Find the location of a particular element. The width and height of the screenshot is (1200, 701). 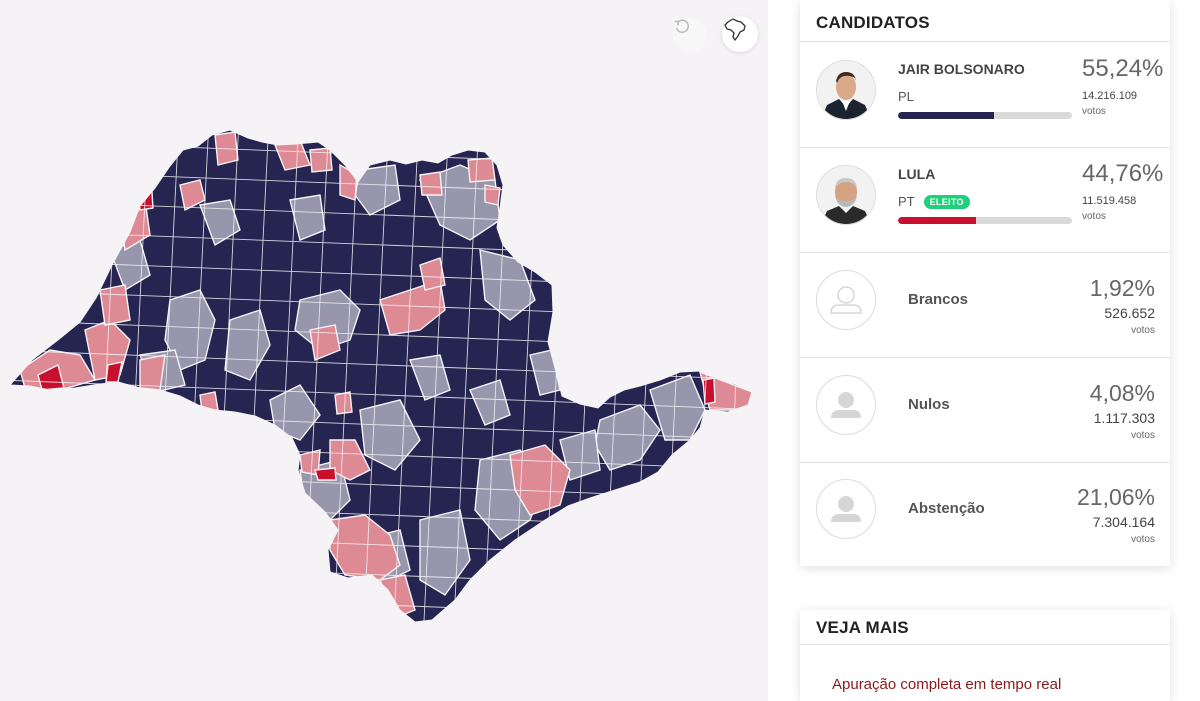

vote-percent: 55,24% is located at coordinates (1123, 68).